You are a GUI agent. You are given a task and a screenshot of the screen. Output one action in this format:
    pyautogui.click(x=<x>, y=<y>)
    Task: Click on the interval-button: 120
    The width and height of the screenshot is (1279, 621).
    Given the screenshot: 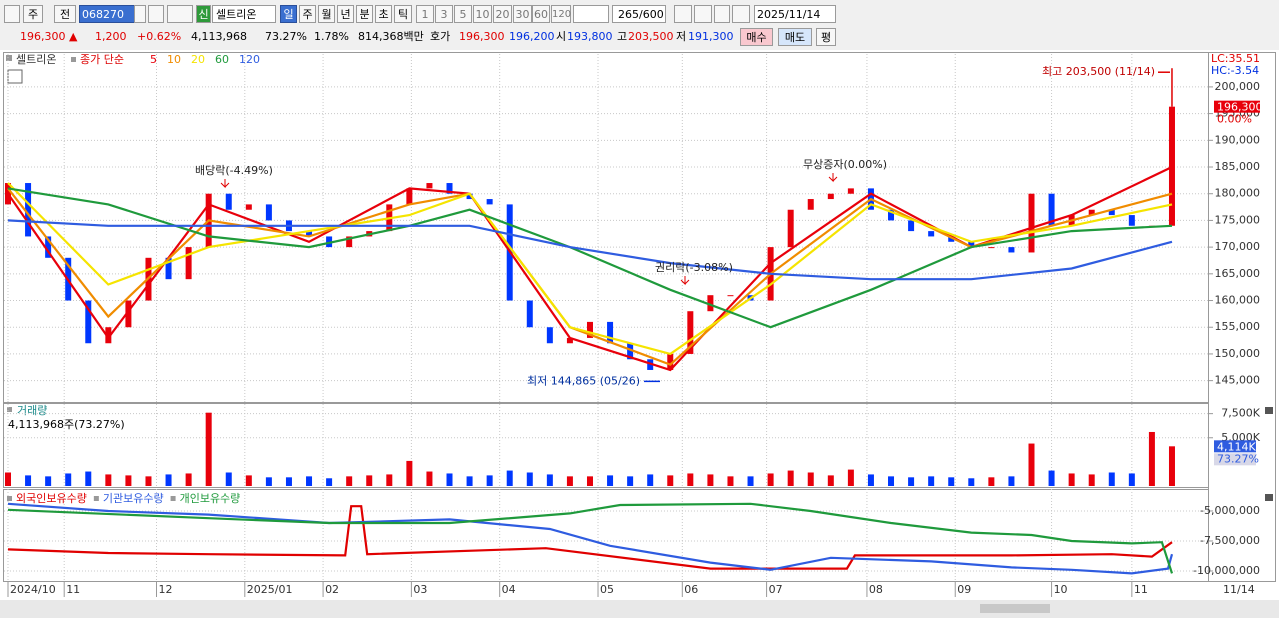 What is the action you would take?
    pyautogui.click(x=561, y=14)
    